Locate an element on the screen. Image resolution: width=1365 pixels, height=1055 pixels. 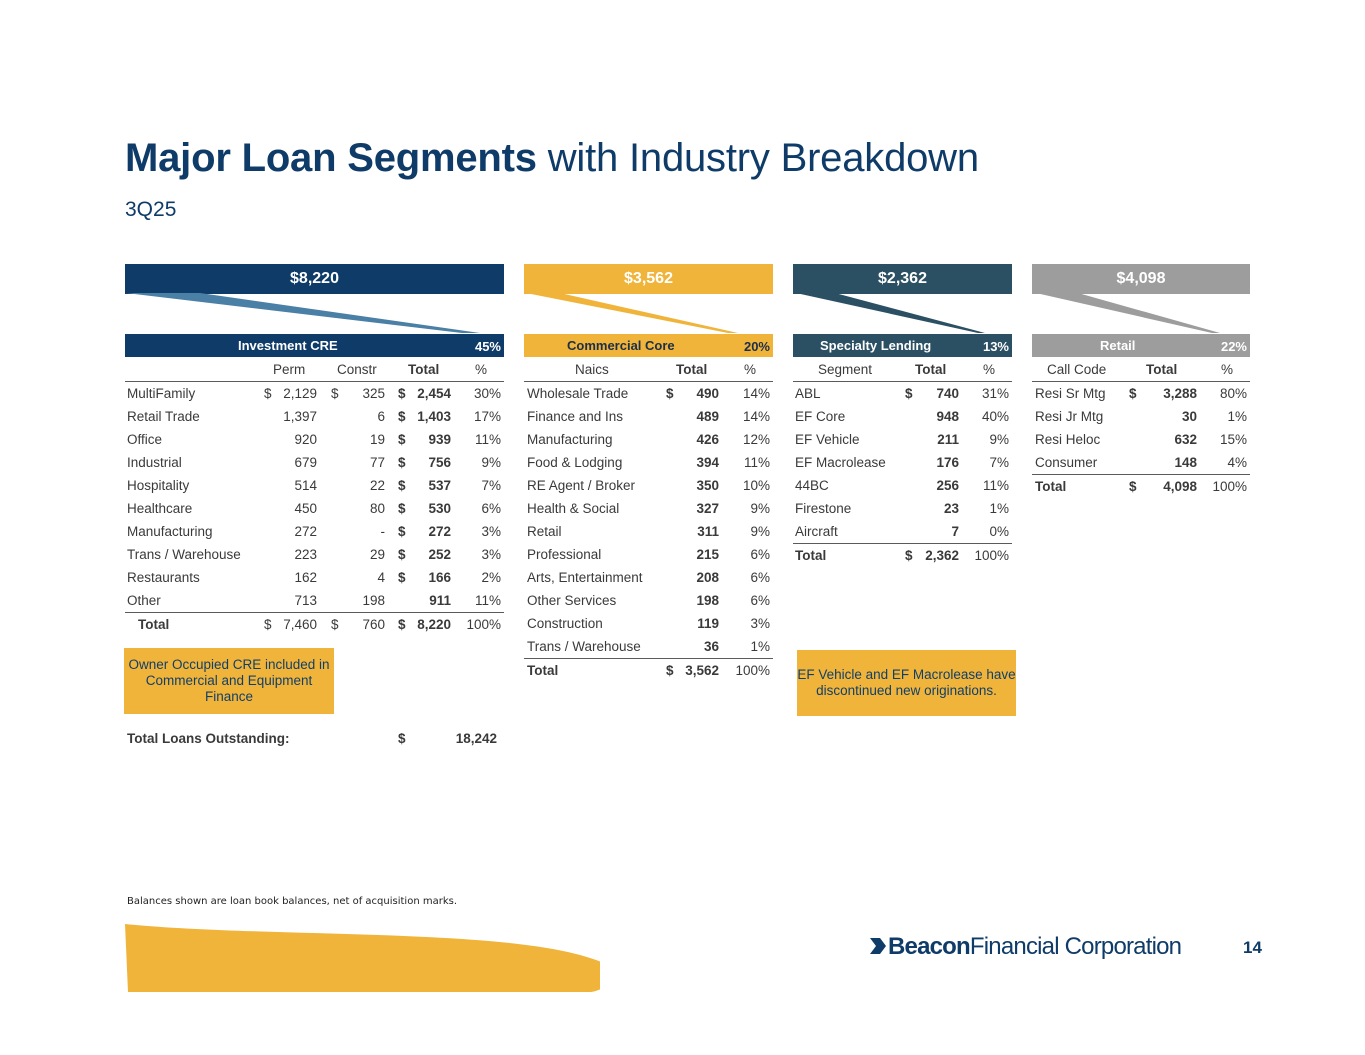
beacon-logo-icon is located at coordinates (878, 946).